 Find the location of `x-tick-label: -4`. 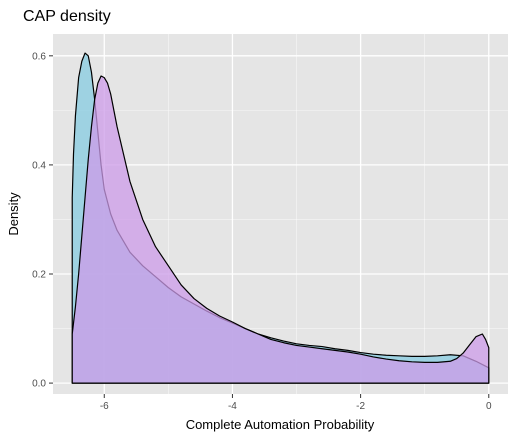

x-tick-label: -4 is located at coordinates (232, 406).